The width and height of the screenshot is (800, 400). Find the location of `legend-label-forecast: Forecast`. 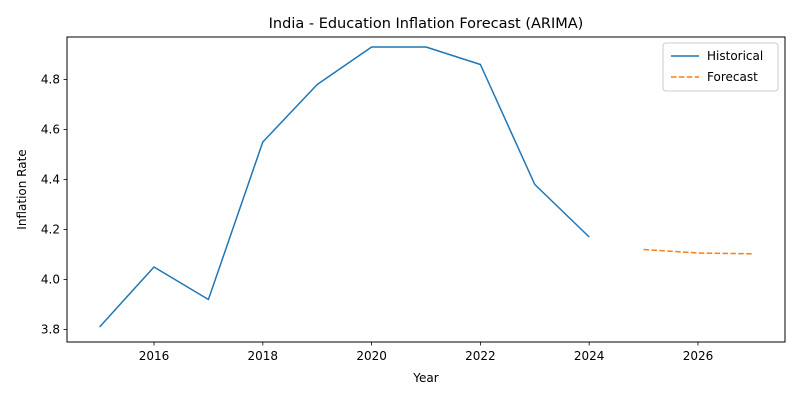

legend-label-forecast: Forecast is located at coordinates (732, 77).